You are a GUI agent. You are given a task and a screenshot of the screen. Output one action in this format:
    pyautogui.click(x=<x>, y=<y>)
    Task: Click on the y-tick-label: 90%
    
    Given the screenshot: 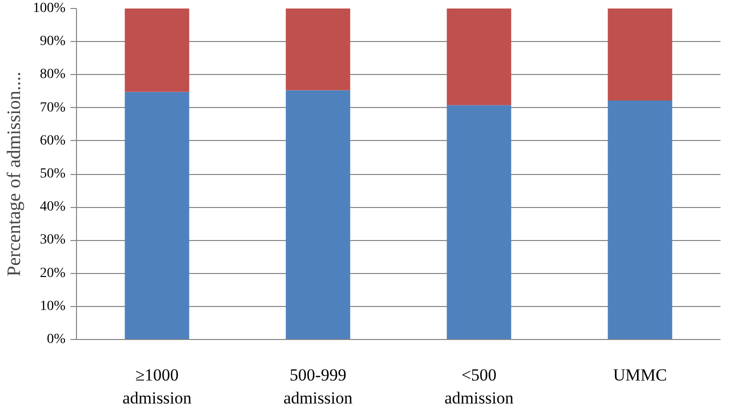 What is the action you would take?
    pyautogui.click(x=53, y=42)
    